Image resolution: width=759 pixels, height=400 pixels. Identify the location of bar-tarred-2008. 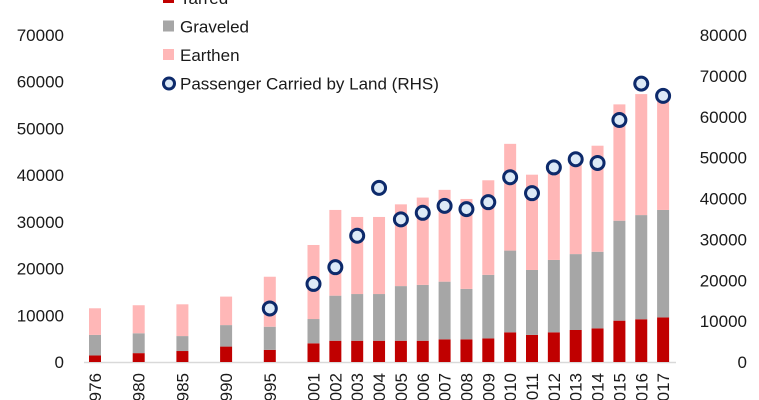
(466, 350).